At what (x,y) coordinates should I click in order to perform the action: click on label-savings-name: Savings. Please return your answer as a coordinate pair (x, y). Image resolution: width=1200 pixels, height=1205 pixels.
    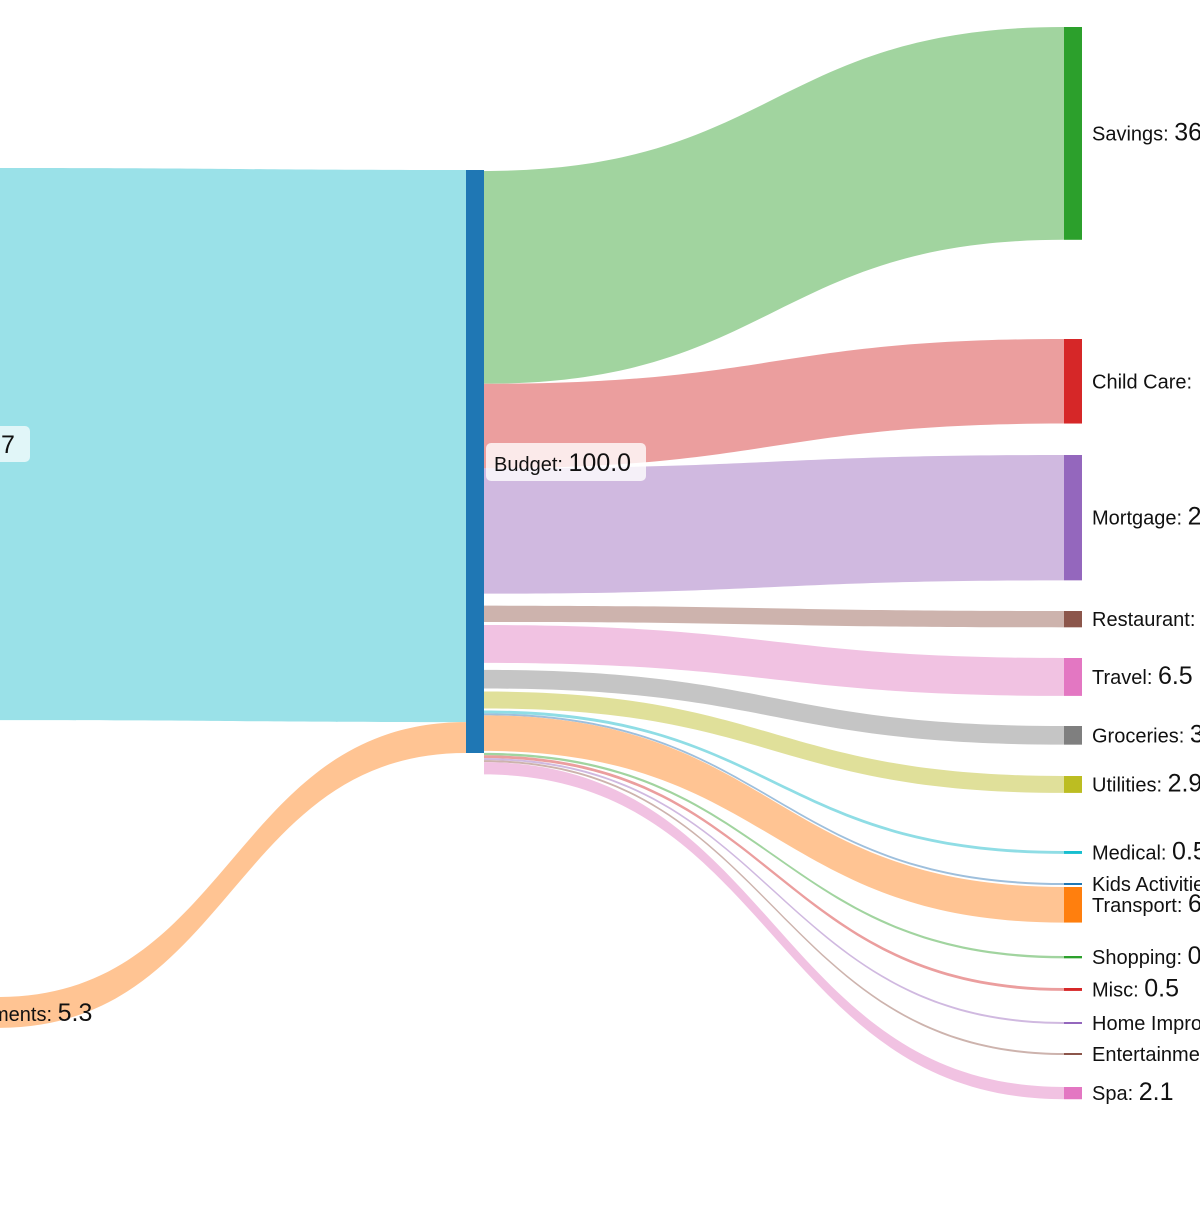
    Looking at the image, I should click on (1127, 134).